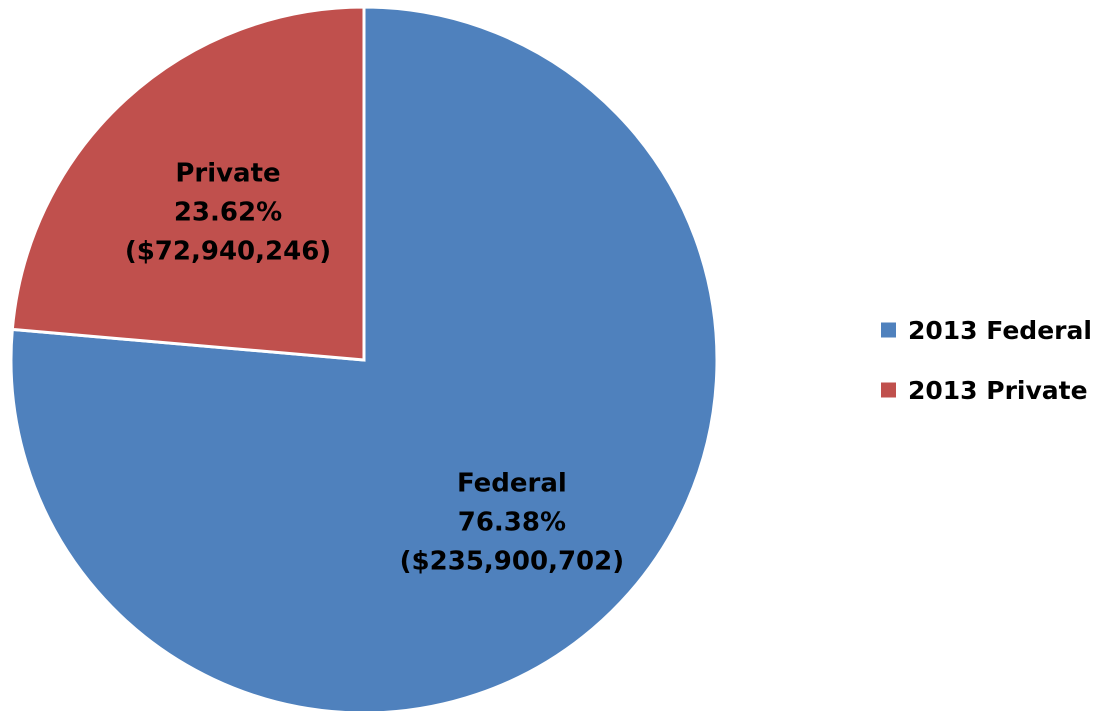 Image resolution: width=1109 pixels, height=711 pixels. What do you see at coordinates (228, 252) in the screenshot?
I see `slice-label-private-amount: ($72,940,246)` at bounding box center [228, 252].